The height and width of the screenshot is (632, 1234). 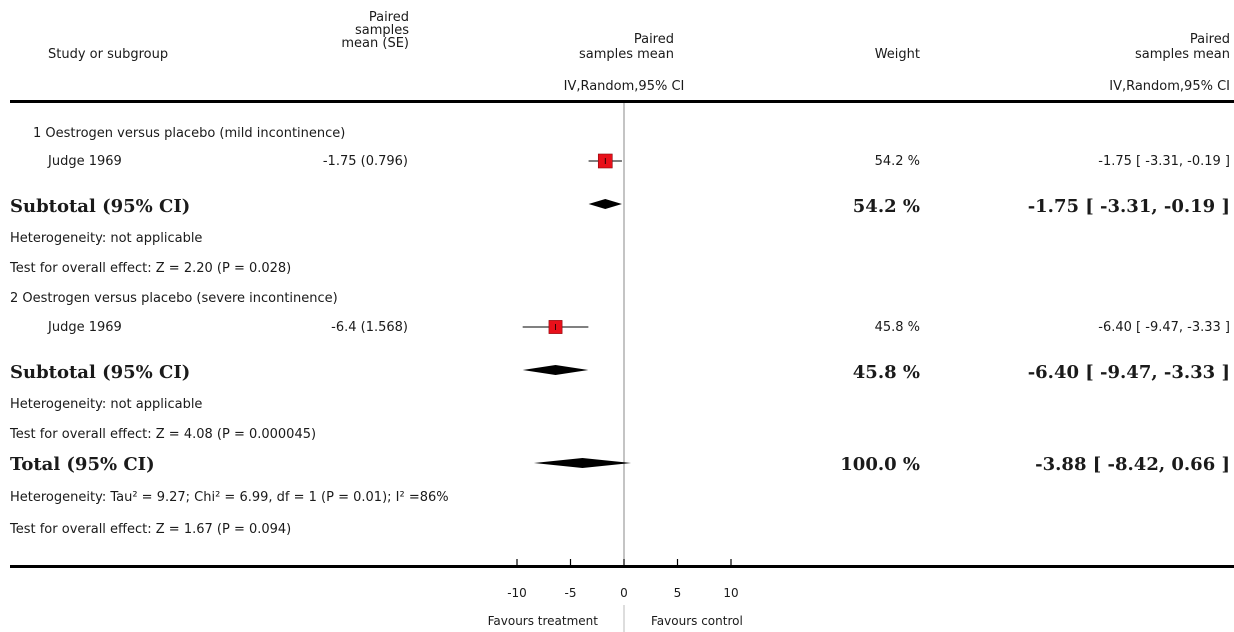 What do you see at coordinates (697, 621) in the screenshot?
I see `favours-control-label: Favours control` at bounding box center [697, 621].